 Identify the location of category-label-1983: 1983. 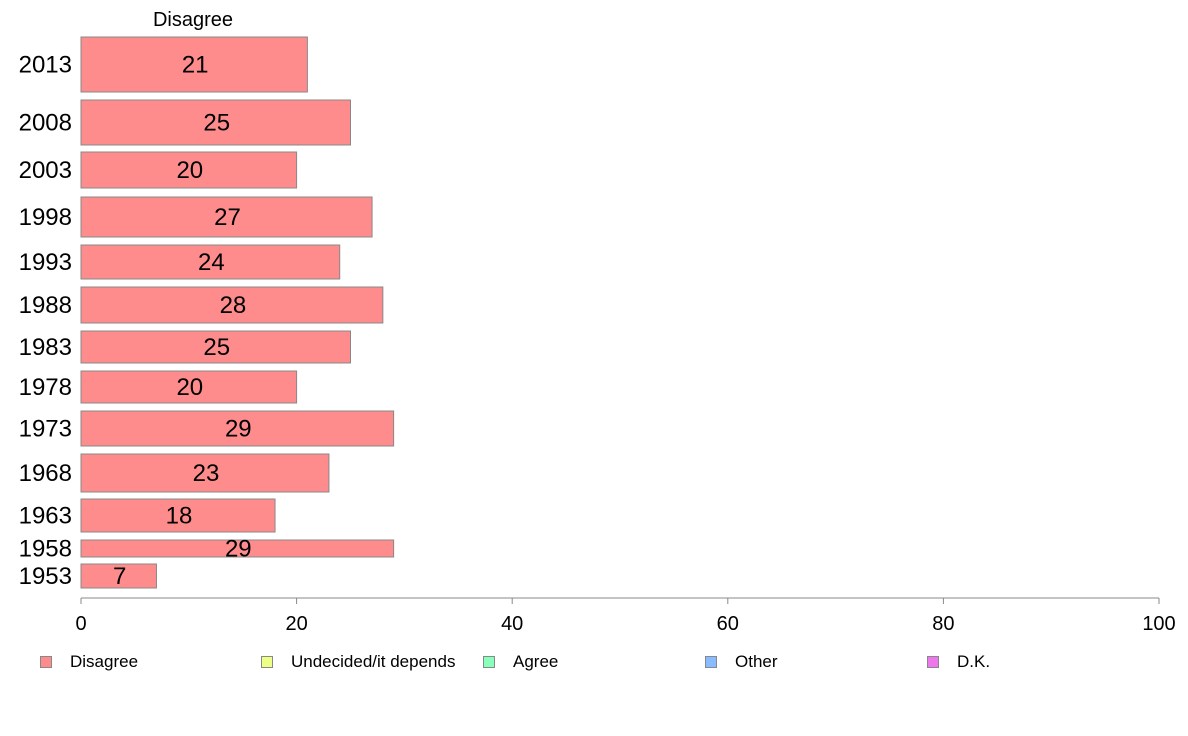
(45, 347).